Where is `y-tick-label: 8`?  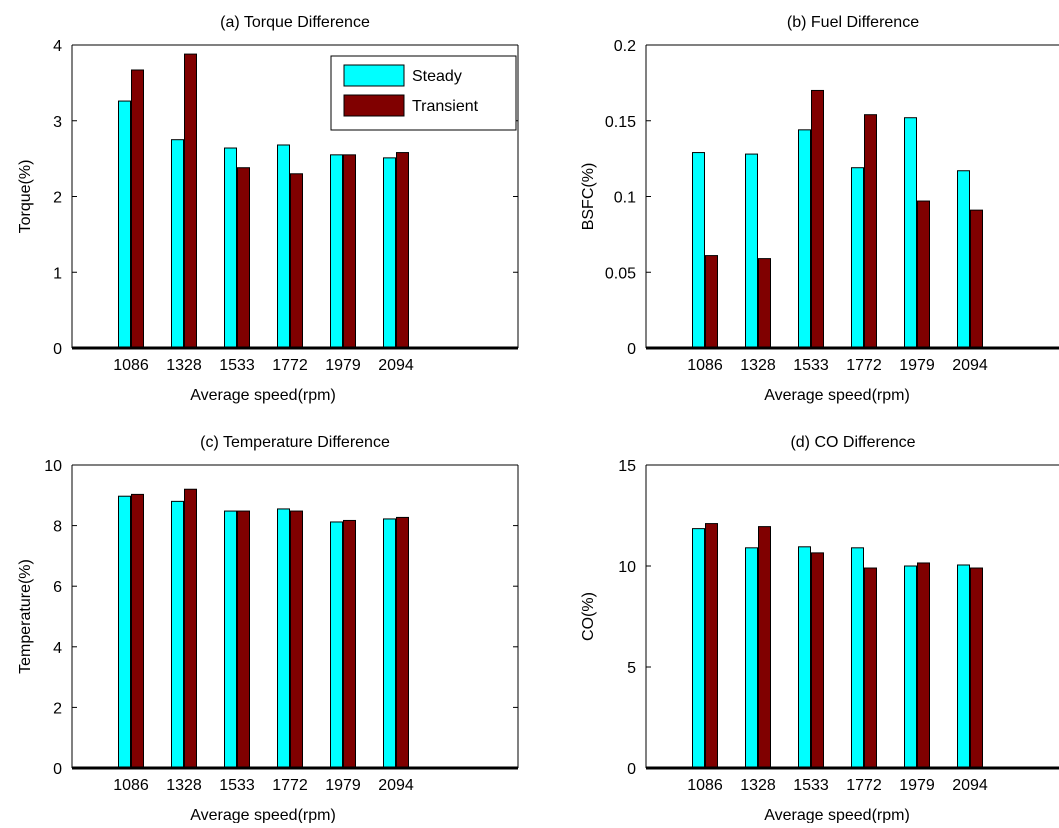
y-tick-label: 8 is located at coordinates (57, 527).